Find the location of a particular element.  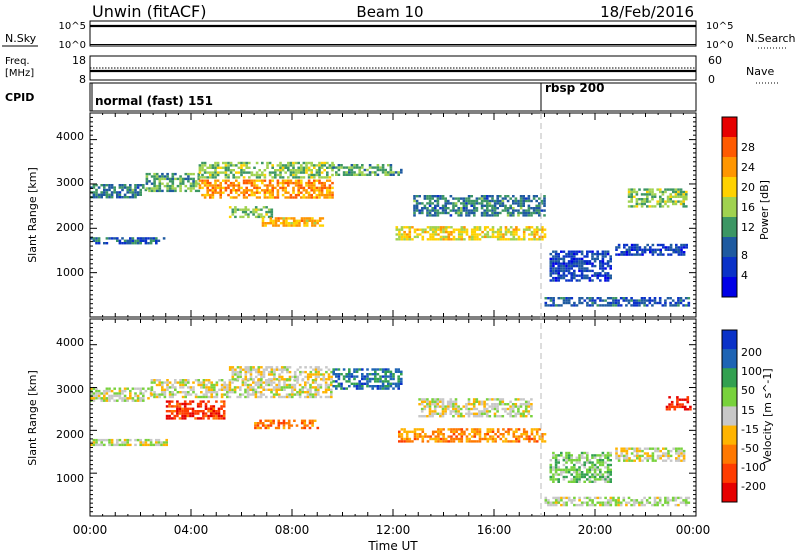

freq-right-tick-top: 60 is located at coordinates (715, 60).